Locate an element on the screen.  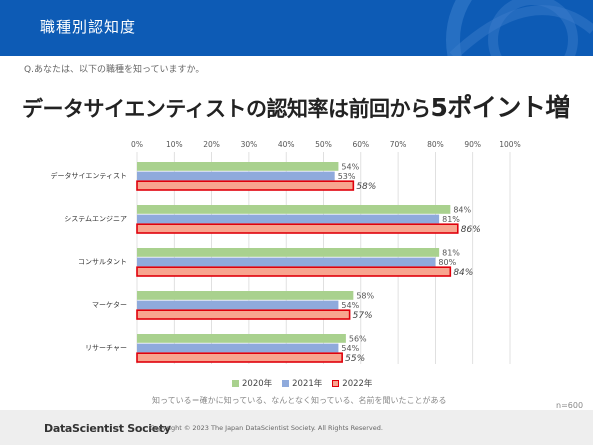
x-tick-label: 0% is located at coordinates (137, 144).